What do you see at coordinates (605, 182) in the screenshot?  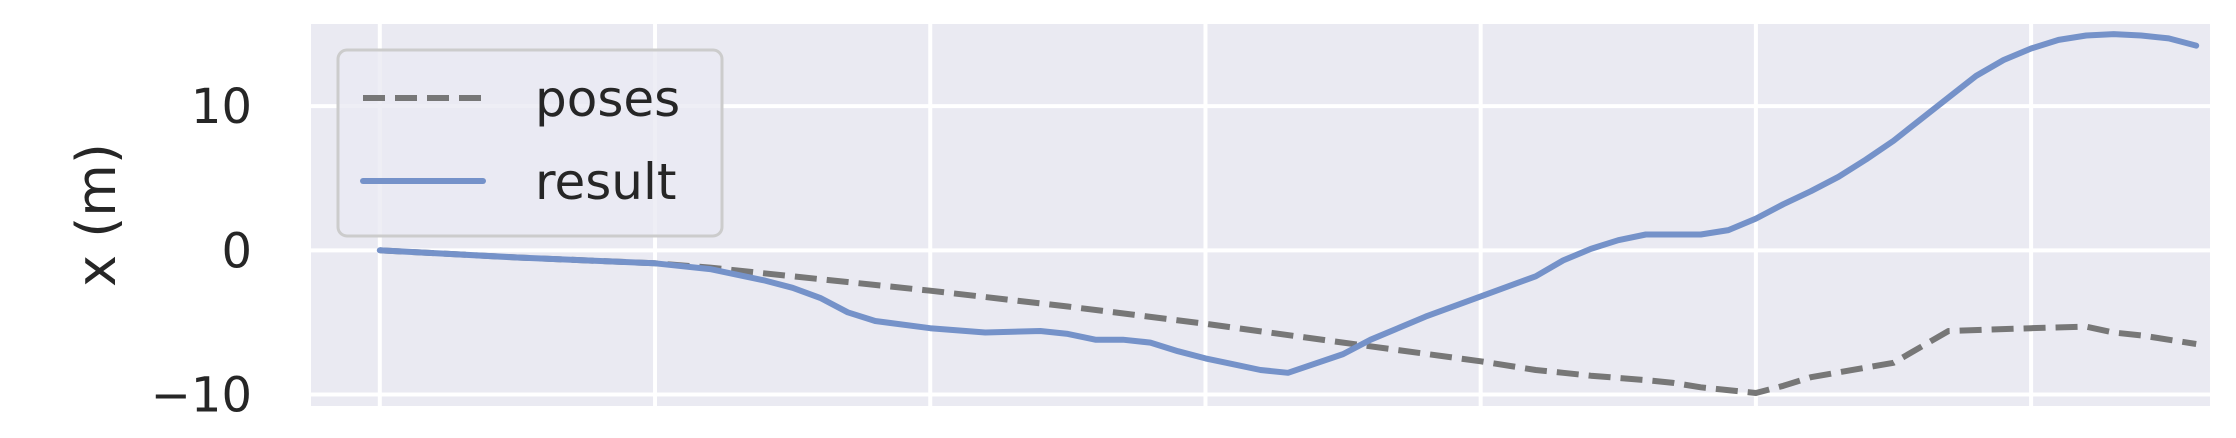 I see `legend-result-label: result` at bounding box center [605, 182].